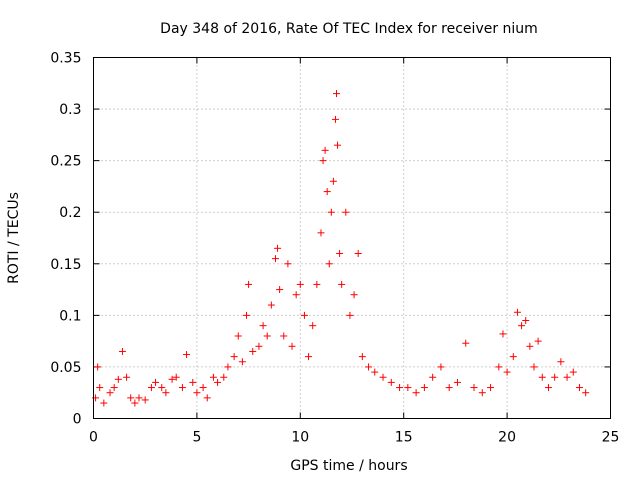 The height and width of the screenshot is (480, 640). I want to click on y-tick-label: 0.3, so click(70, 110).